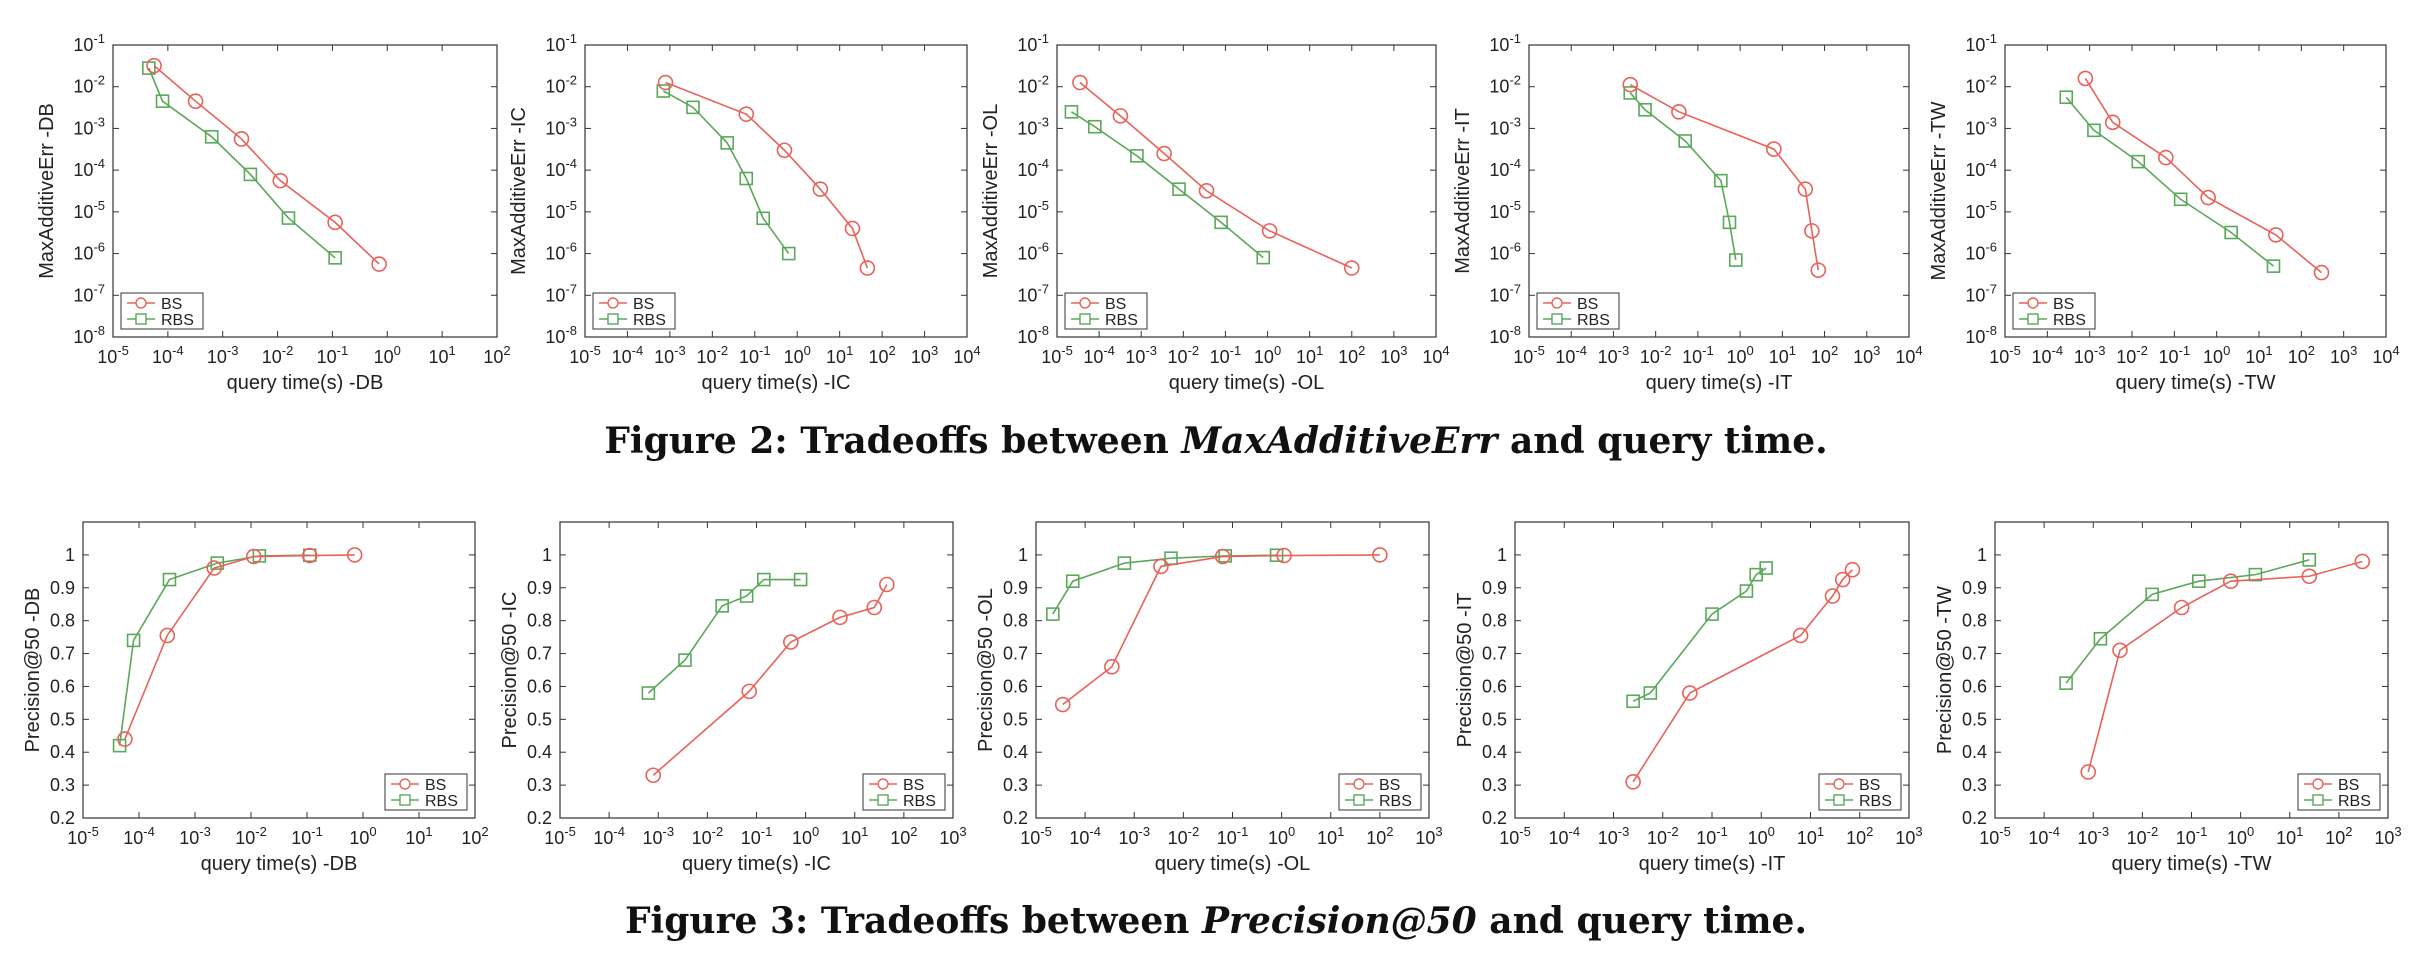 The width and height of the screenshot is (2432, 964). Describe the element at coordinates (1974, 588) in the screenshot. I see `y-tick-label: 0.9` at that location.